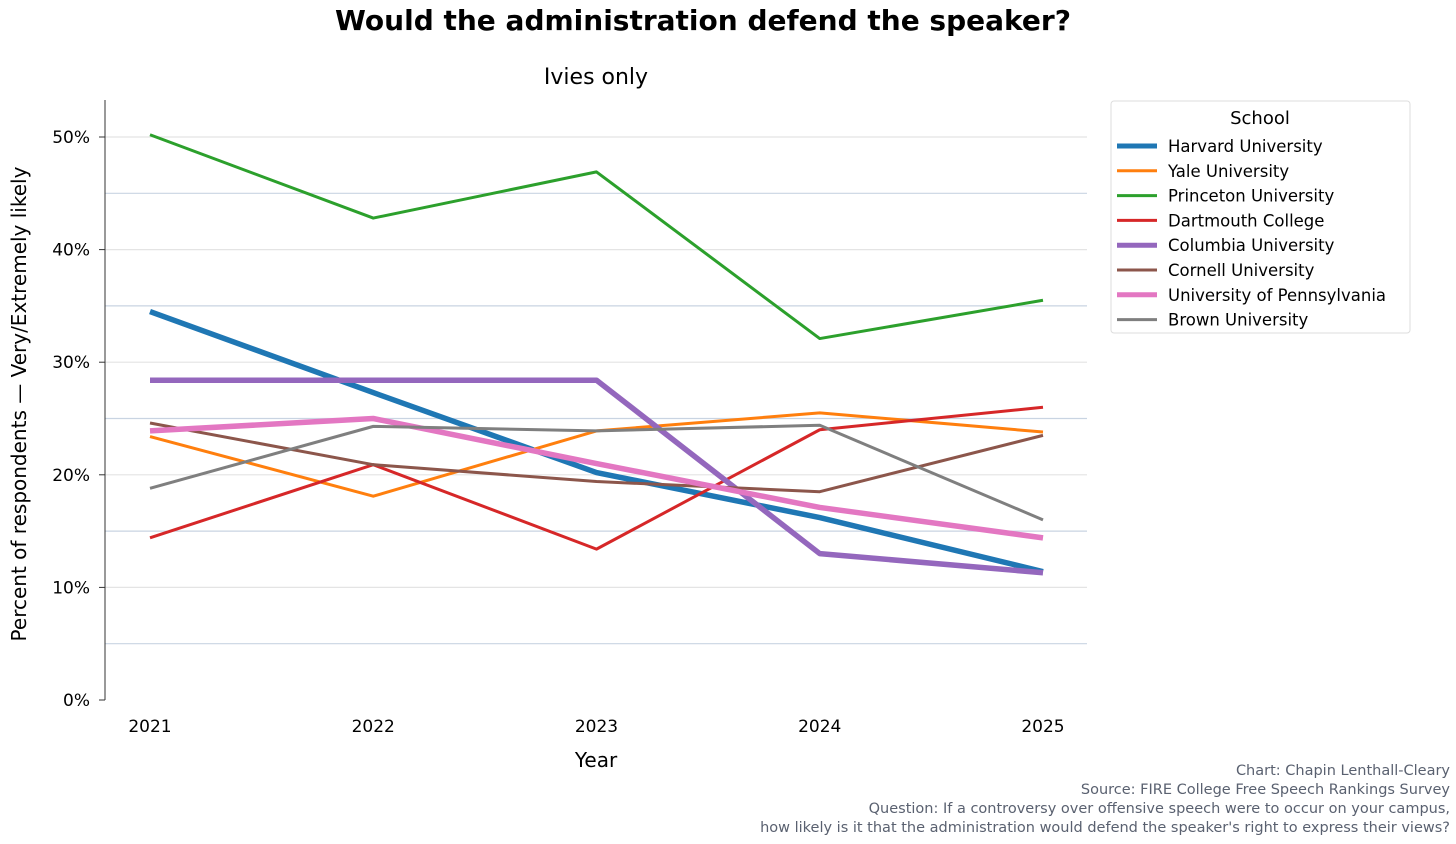 The image size is (1456, 844). What do you see at coordinates (1241, 270) in the screenshot?
I see `legend-label: Cornell University` at bounding box center [1241, 270].